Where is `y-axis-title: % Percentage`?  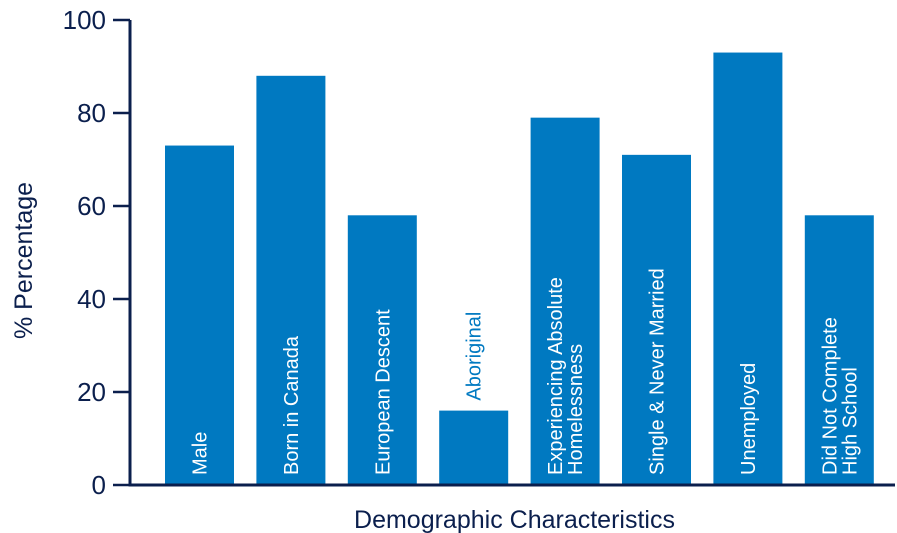
y-axis-title: % Percentage is located at coordinates (24, 260).